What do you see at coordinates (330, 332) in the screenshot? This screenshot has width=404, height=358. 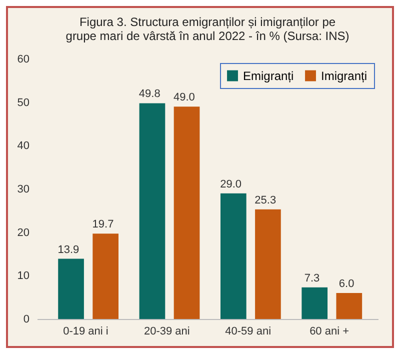 I see `x-tick-label: 60 ani +` at bounding box center [330, 332].